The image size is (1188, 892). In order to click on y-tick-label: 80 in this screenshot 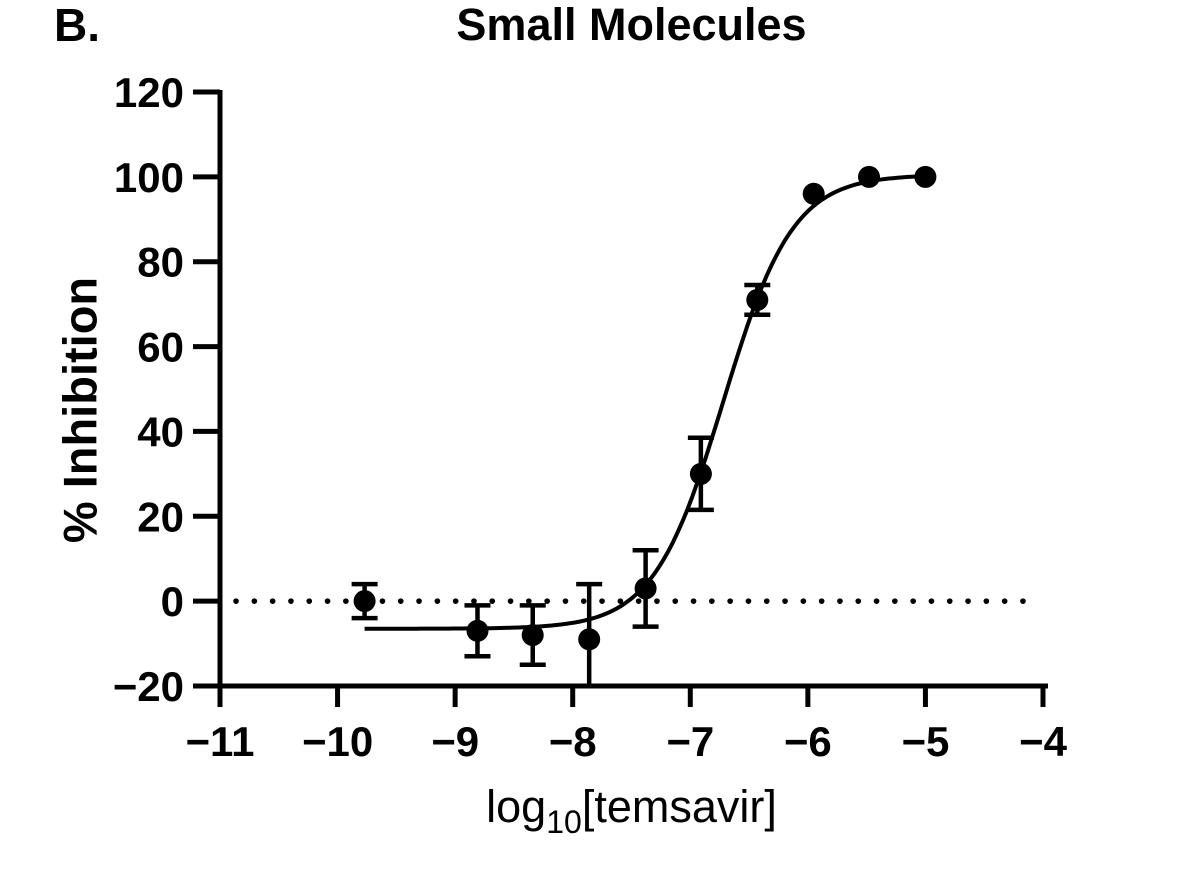, I will do `click(160, 262)`.